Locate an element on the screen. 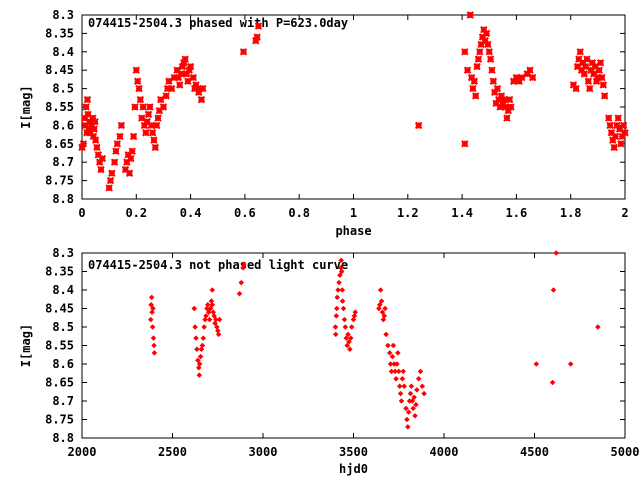 The image size is (640, 480). x-tick-label: 0 is located at coordinates (81, 213).